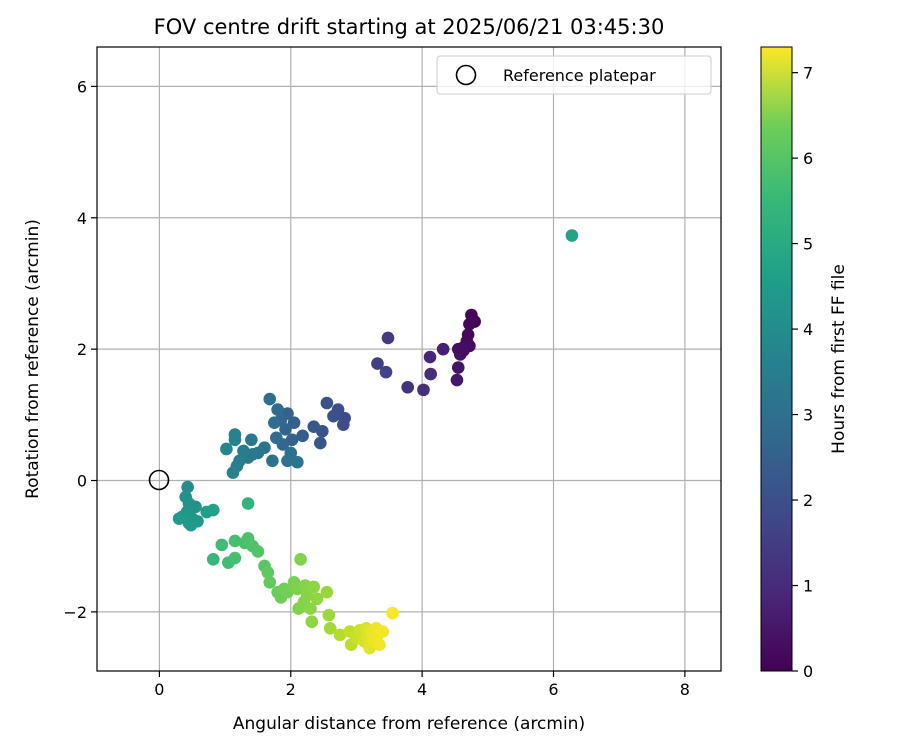 The height and width of the screenshot is (750, 900). Describe the element at coordinates (808, 415) in the screenshot. I see `colorbar-tick-label: 3` at that location.